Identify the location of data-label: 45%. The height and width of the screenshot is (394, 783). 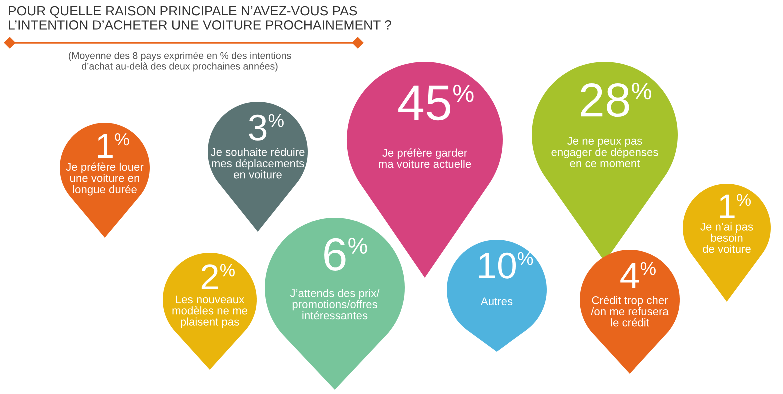
(436, 102).